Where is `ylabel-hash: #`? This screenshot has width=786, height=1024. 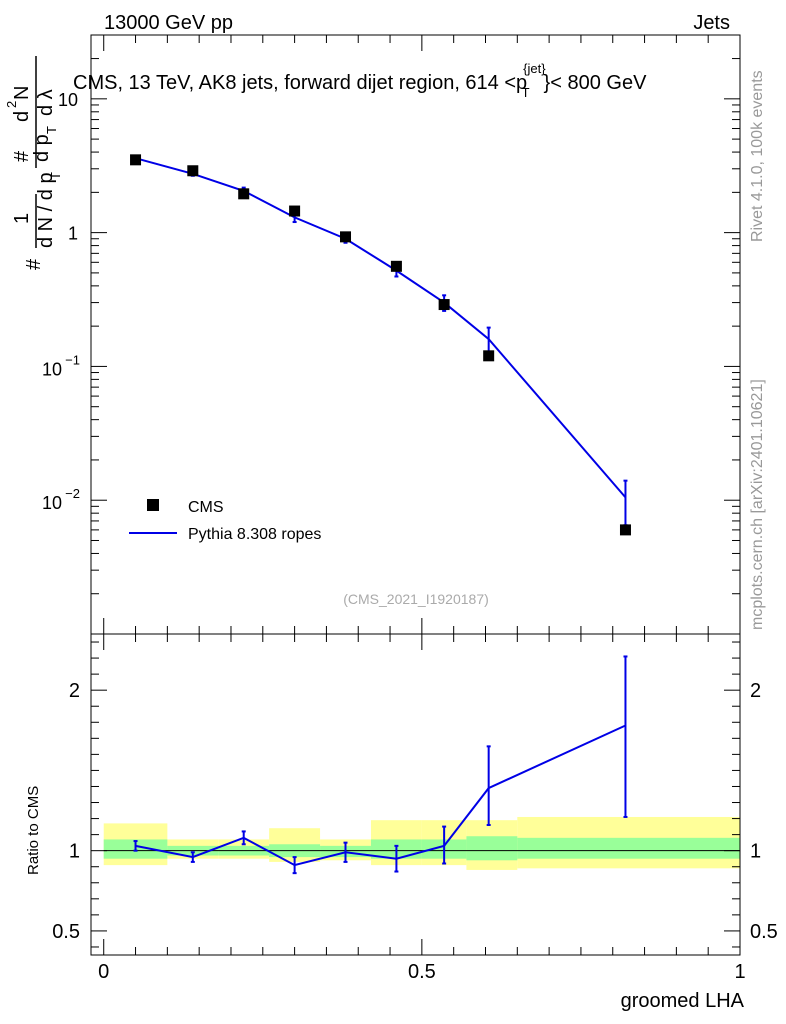 ylabel-hash: # is located at coordinates (34, 264).